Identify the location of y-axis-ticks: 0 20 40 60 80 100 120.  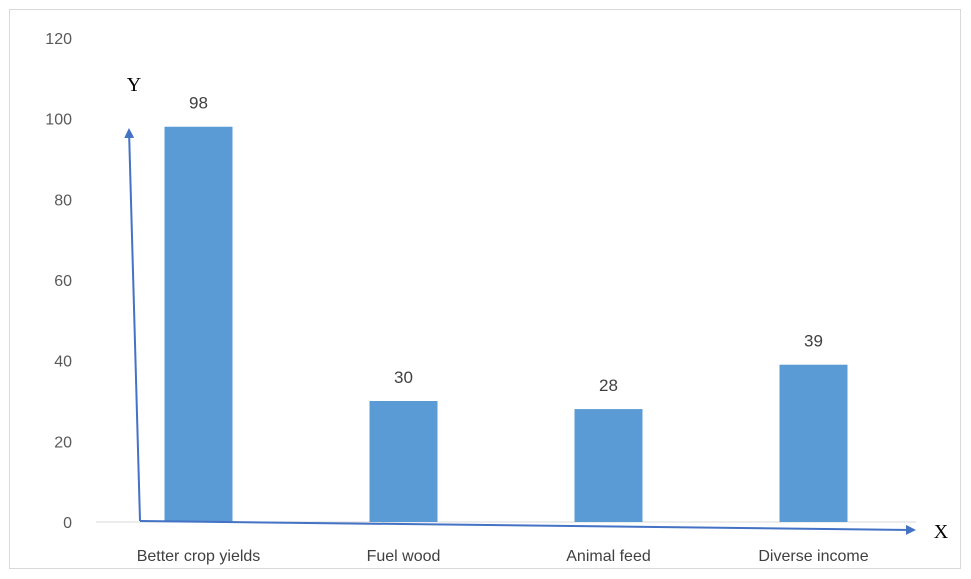
(58, 281).